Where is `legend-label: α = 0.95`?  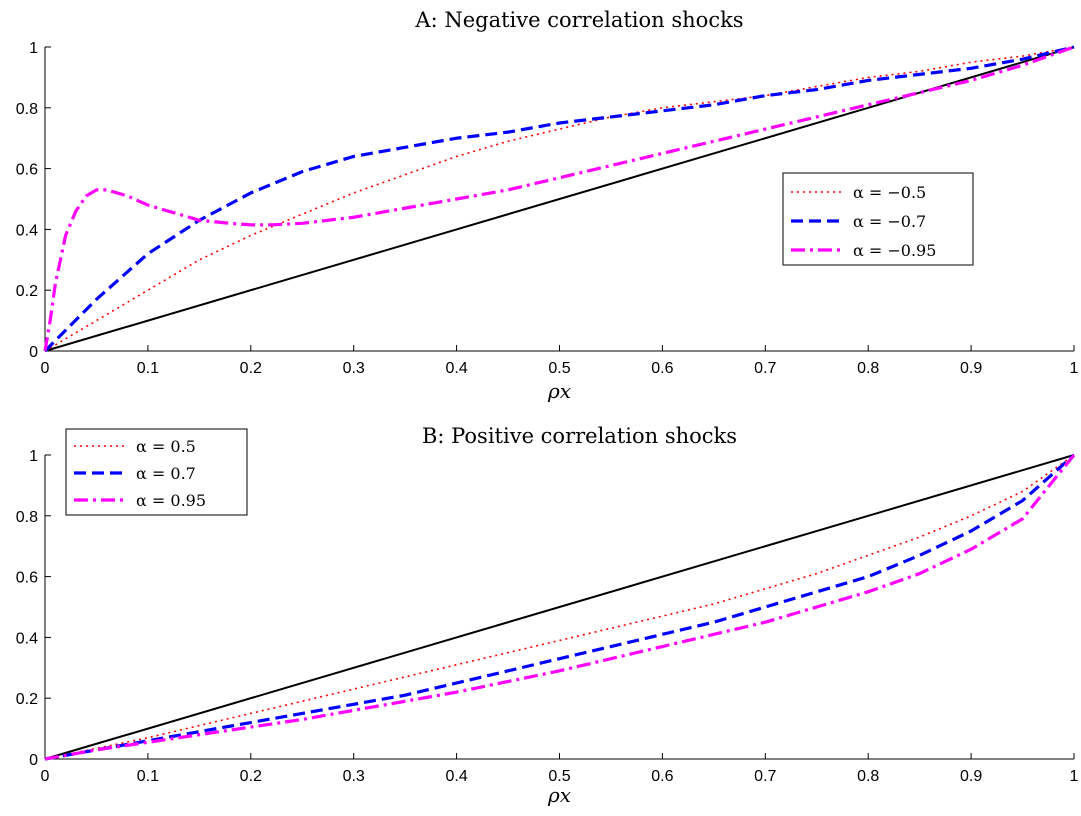
legend-label: α = 0.95 is located at coordinates (171, 500).